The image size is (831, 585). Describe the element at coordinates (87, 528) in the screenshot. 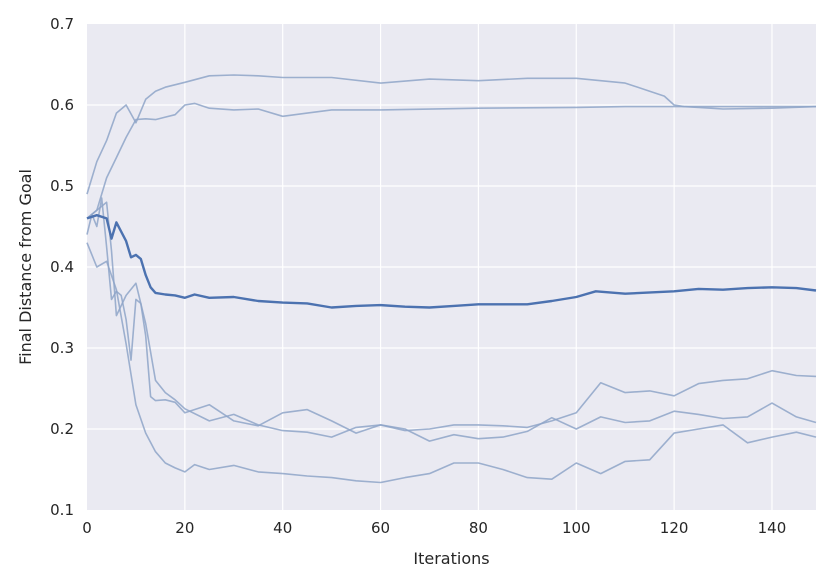

I see `x-tick-label: 0` at that location.